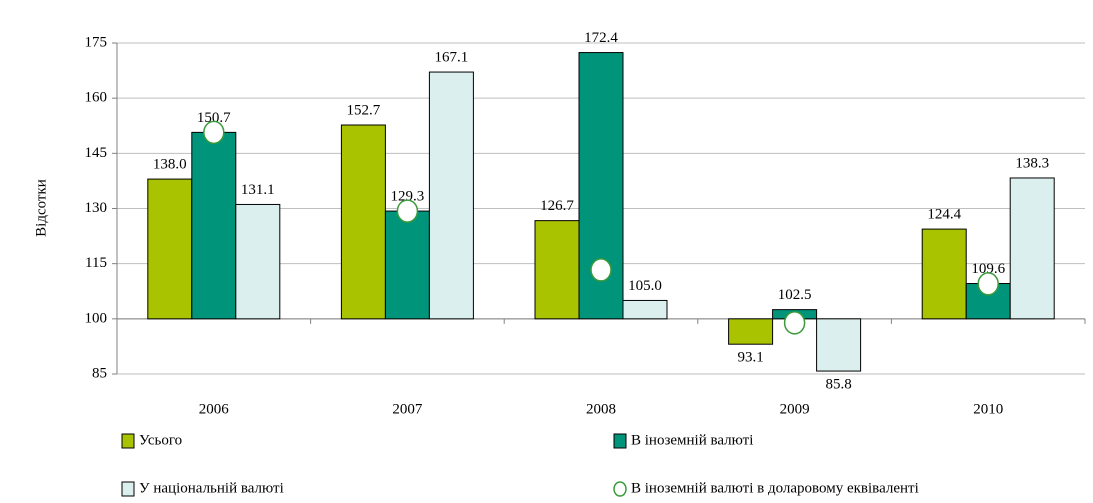 The height and width of the screenshot is (503, 1093). Describe the element at coordinates (795, 295) in the screenshot. I see `data-label: 102.5` at that location.